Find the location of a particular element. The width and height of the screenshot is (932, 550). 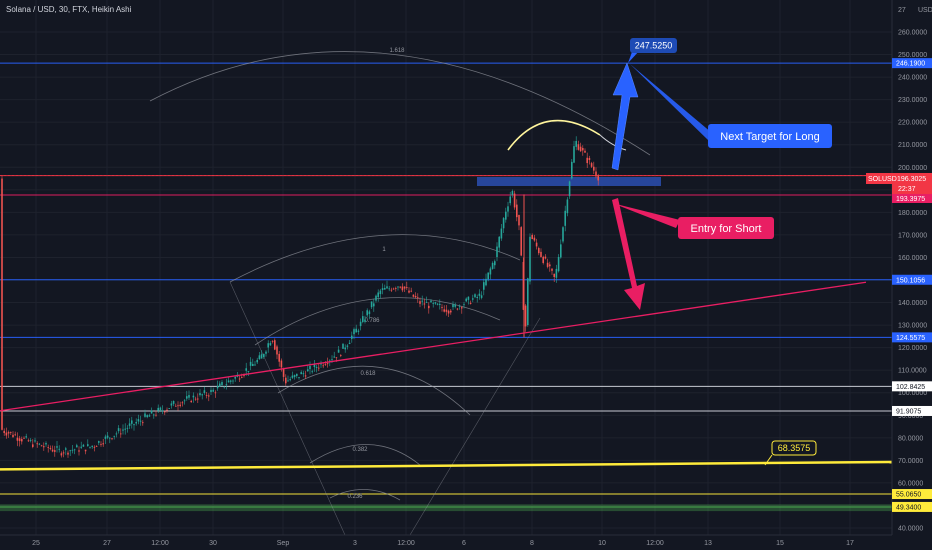

time-axis: 25 27 12:00 30 Sep 3 12:00 6 8 10 12:00 13 15 17 is located at coordinates (466, 542).